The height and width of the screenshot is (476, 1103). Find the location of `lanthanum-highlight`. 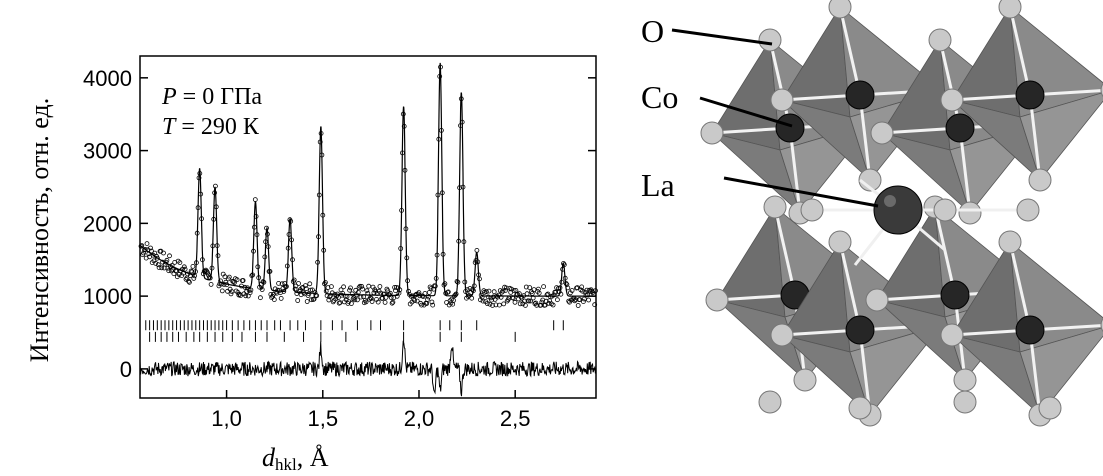

lanthanum-highlight is located at coordinates (890, 201).